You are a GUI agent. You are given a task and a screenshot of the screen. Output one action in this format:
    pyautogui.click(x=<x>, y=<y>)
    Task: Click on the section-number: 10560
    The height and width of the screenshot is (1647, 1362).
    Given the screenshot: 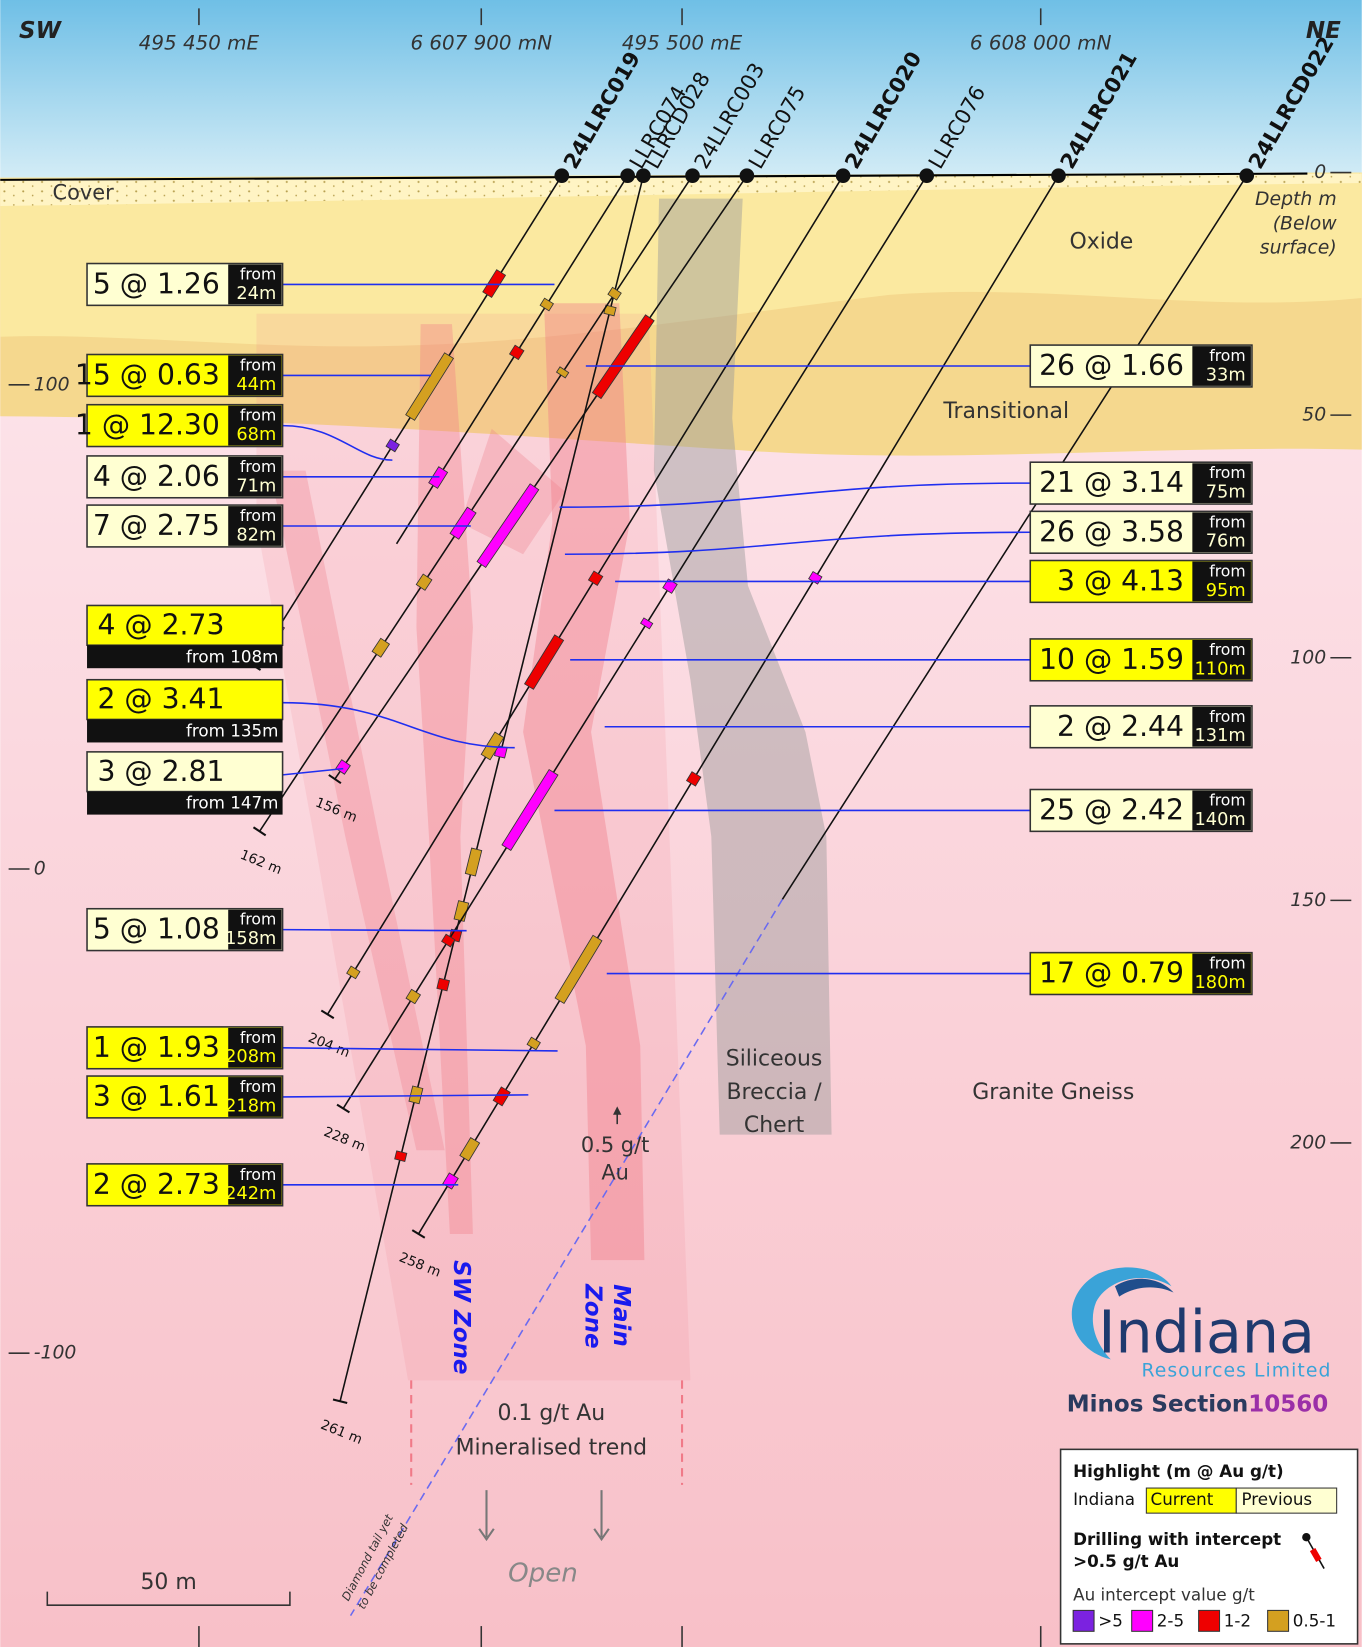 What is the action you would take?
    pyautogui.click(x=1288, y=1404)
    